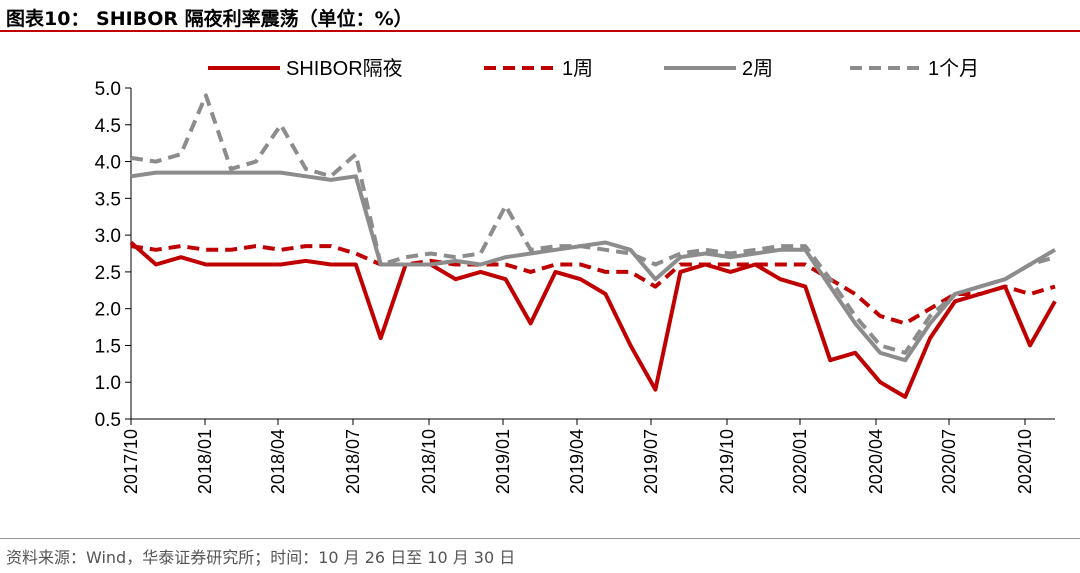  I want to click on x-tick-label: 2018/10, so click(429, 461).